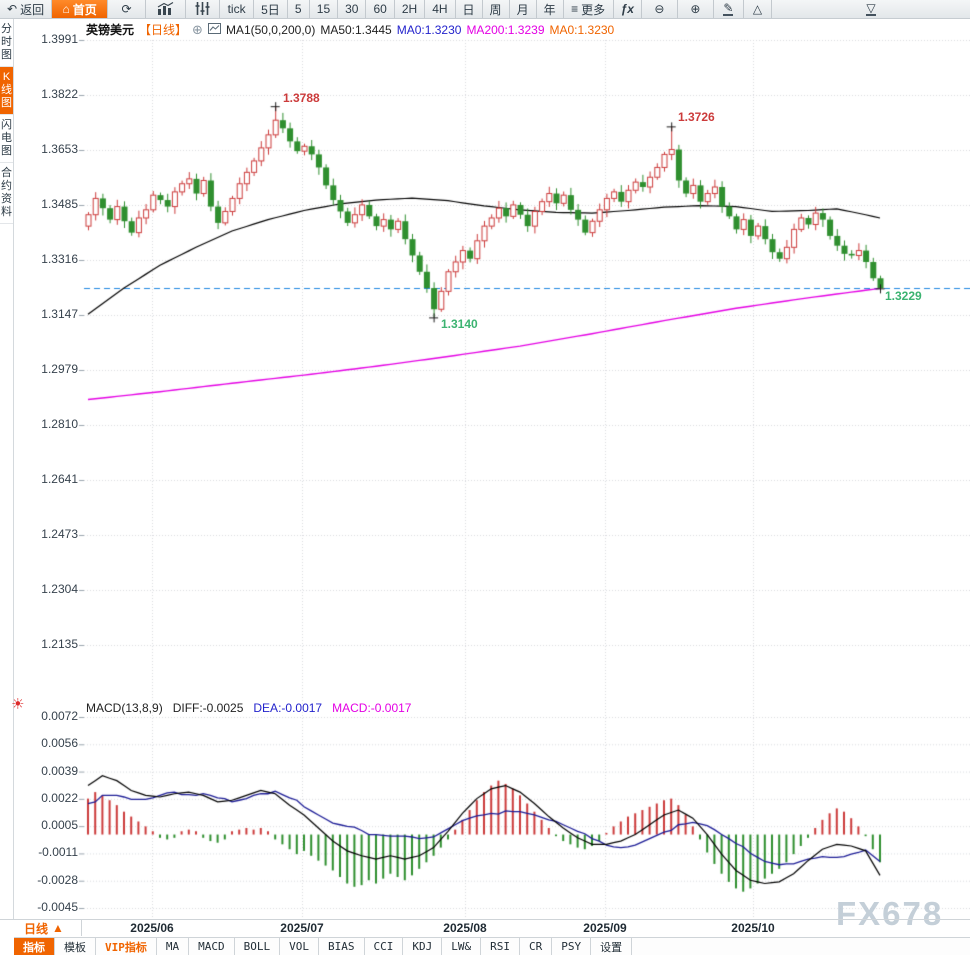 The width and height of the screenshot is (970, 955). I want to click on tab-boll: BOLL, so click(257, 946).